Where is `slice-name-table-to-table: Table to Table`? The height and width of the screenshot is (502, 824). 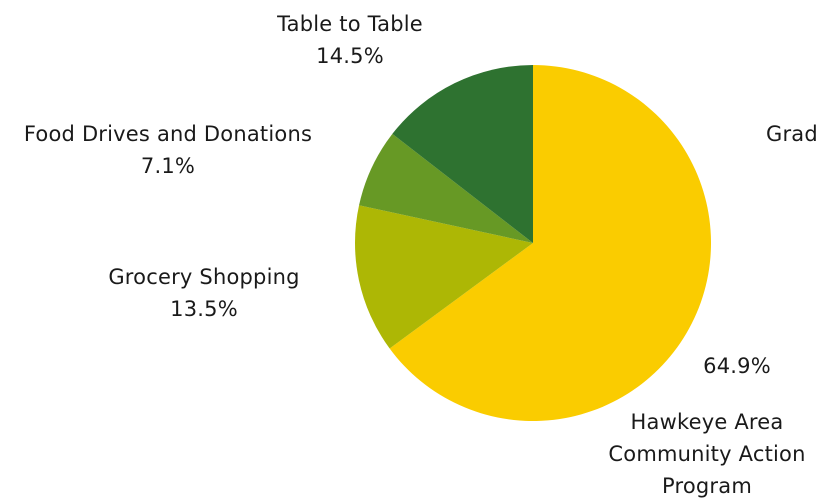 slice-name-table-to-table: Table to Table is located at coordinates (350, 24).